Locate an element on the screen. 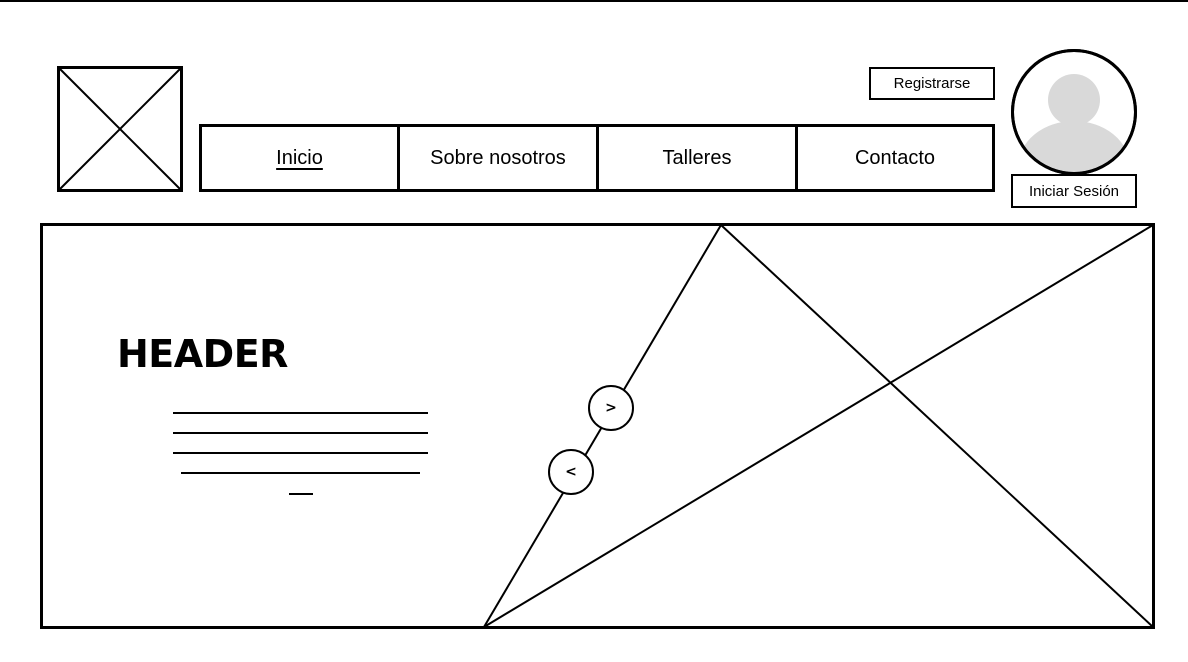 This screenshot has width=1188, height=662. nav-item-label: Sobre nosotros is located at coordinates (498, 157).